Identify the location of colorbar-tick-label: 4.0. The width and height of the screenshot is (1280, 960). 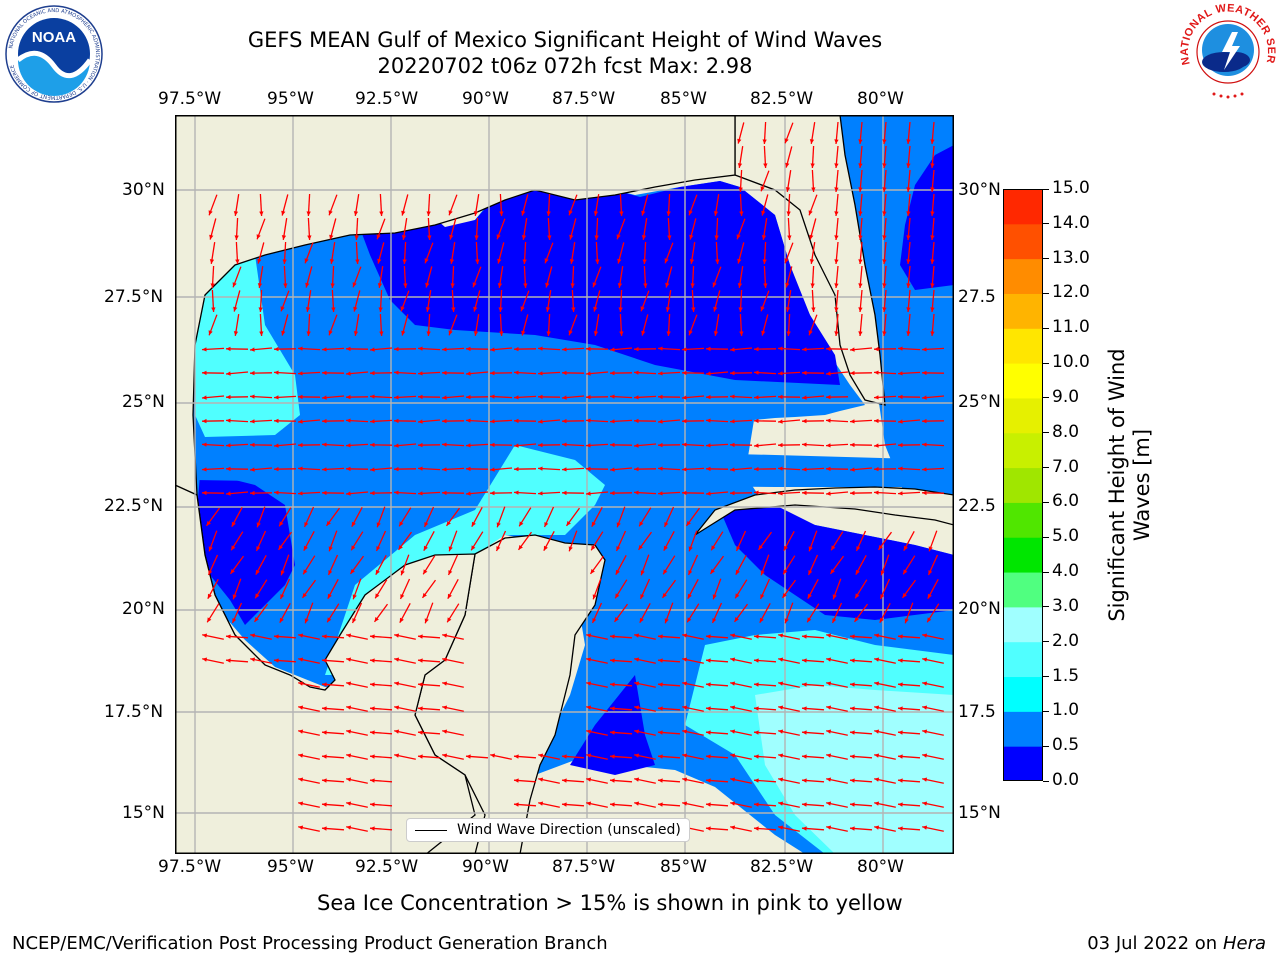
(1066, 571).